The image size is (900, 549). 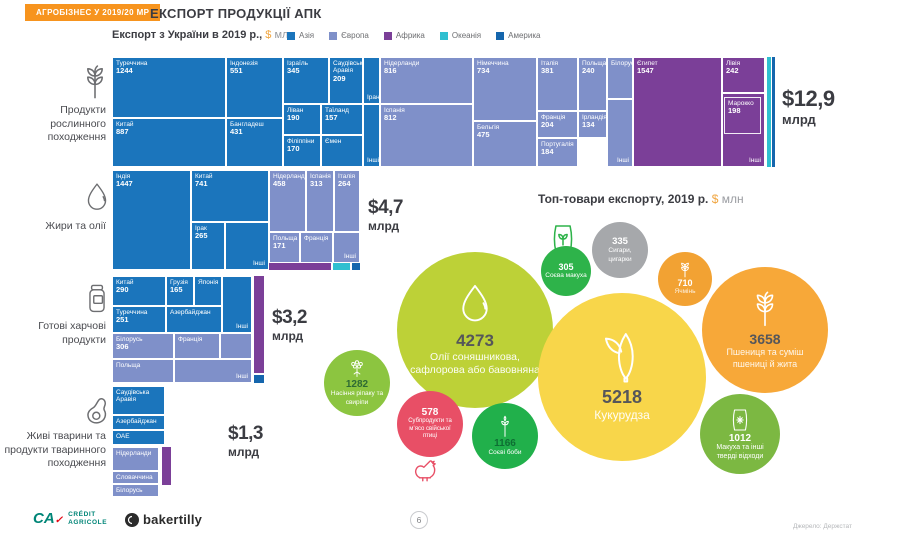 What do you see at coordinates (143, 371) in the screenshot?
I see `treemap-cell: Польща` at bounding box center [143, 371].